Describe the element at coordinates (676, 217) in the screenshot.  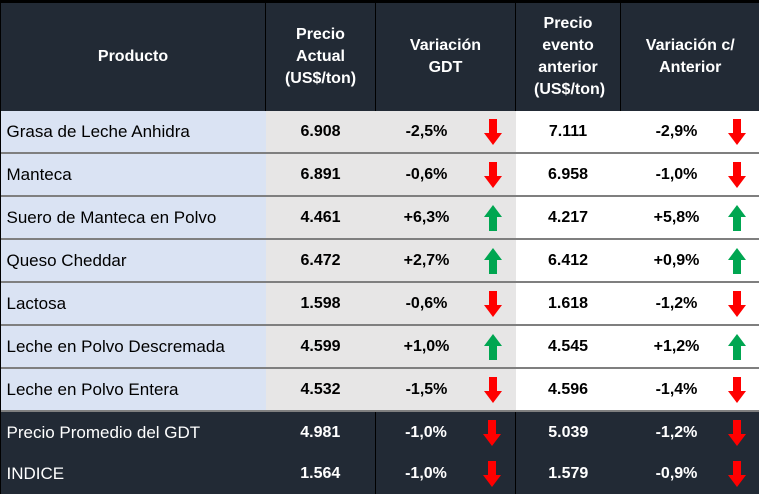
I see `previous-variation: +5,8%` at that location.